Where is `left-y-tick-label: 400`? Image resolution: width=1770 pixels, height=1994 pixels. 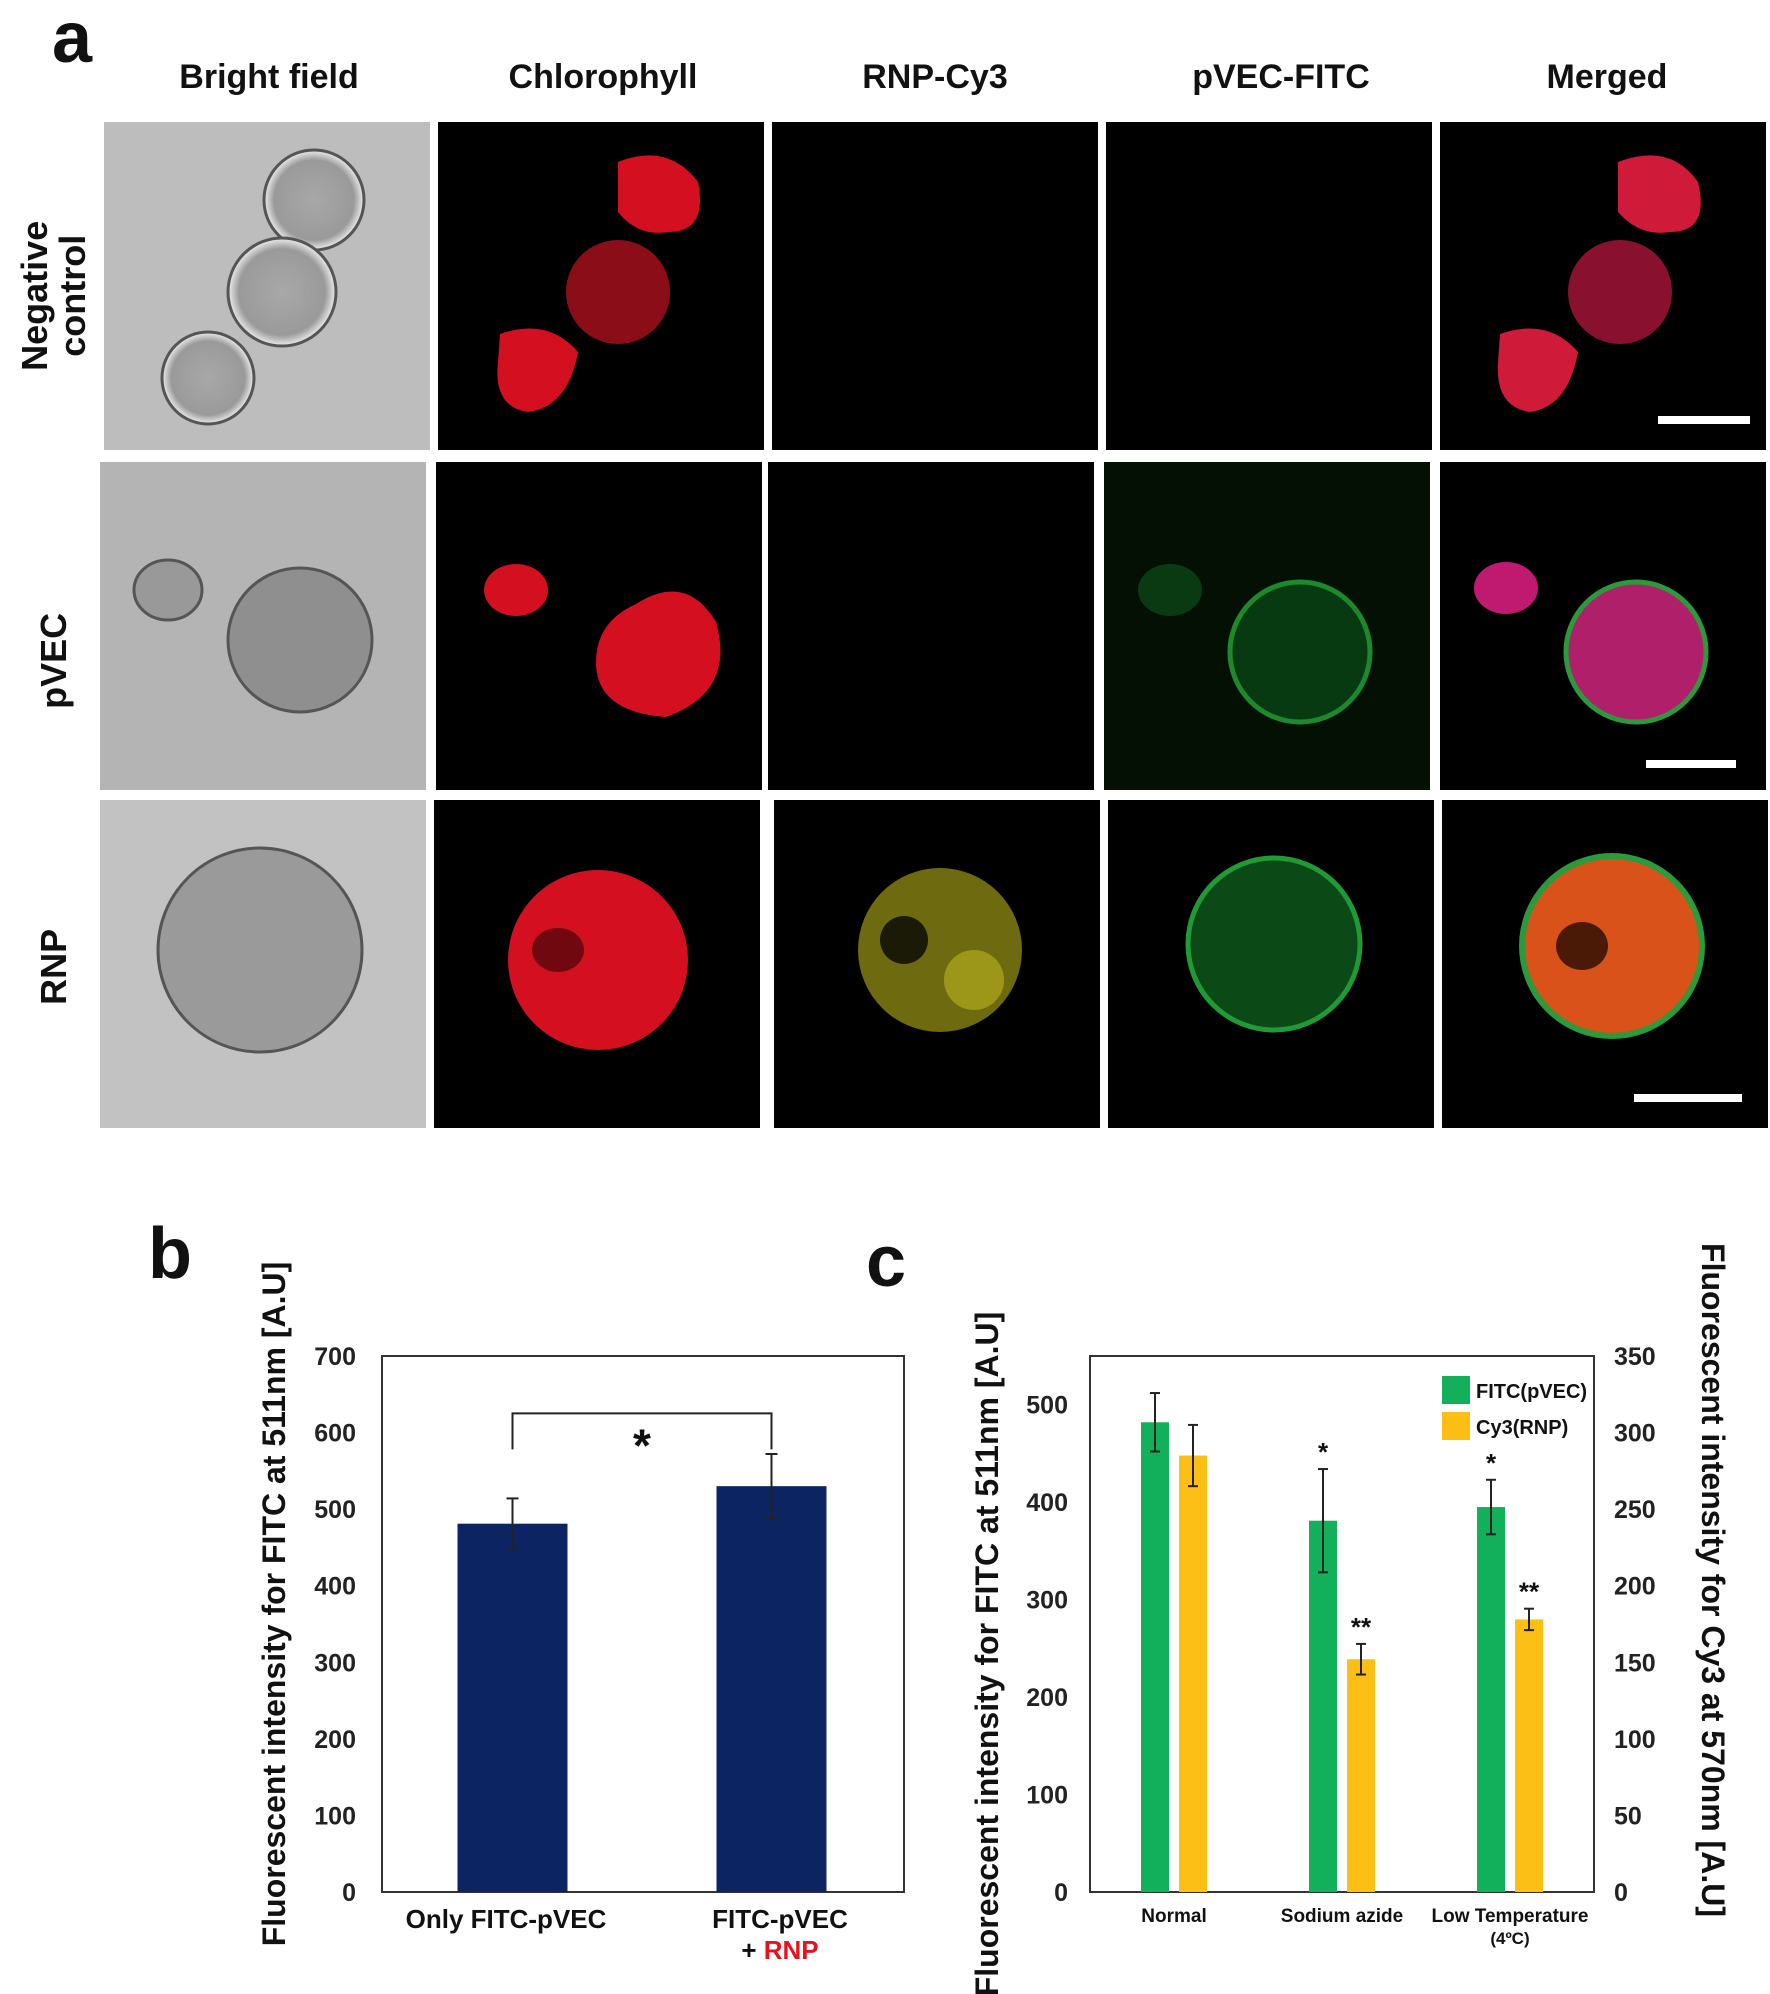
left-y-tick-label: 400 is located at coordinates (1047, 1503).